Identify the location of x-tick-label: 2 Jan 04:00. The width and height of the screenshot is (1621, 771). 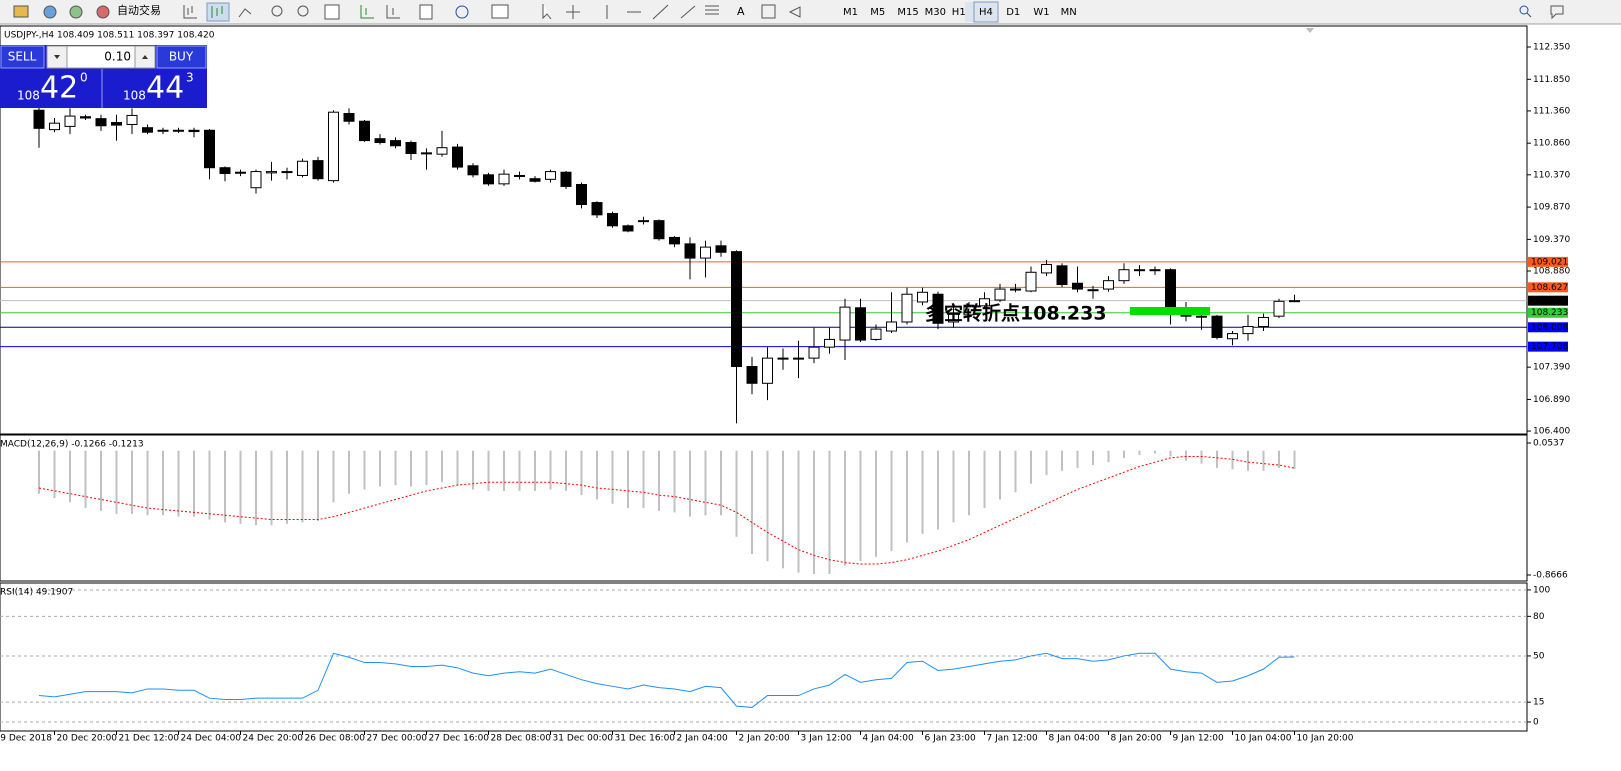
(703, 739).